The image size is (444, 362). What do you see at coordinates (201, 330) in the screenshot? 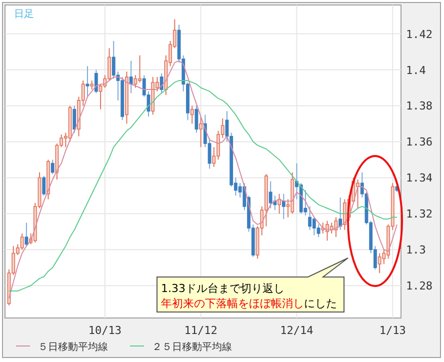
I see `x-tick-label: 11/12` at bounding box center [201, 330].